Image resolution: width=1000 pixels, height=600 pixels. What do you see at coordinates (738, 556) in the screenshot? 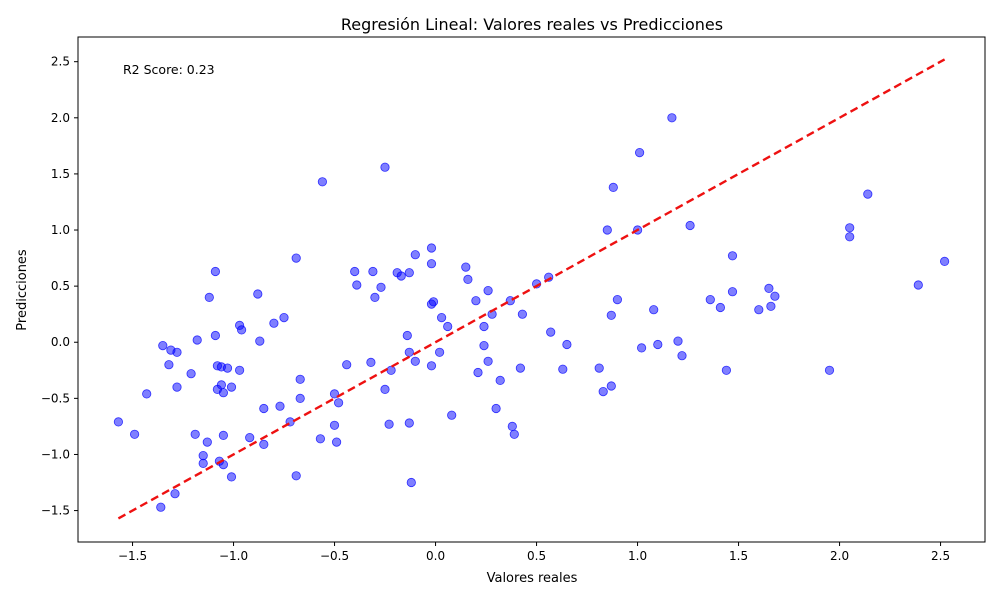
I see `x-tick-label: 1.5` at bounding box center [738, 556].